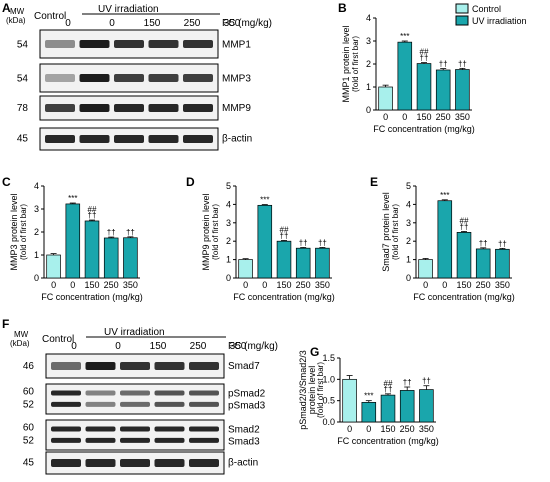 This screenshot has width=550, height=482. Describe the element at coordinates (499, 21) in the screenshot. I see `legend-label-uv: UV irradiation` at that location.